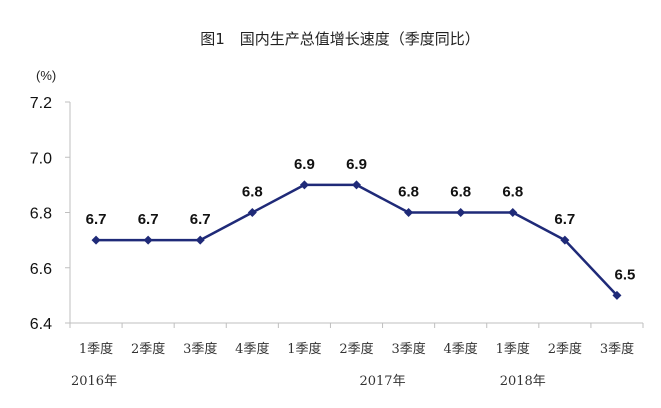 The image size is (661, 408). I want to click on y-tick-label: 6.4, so click(41, 324).